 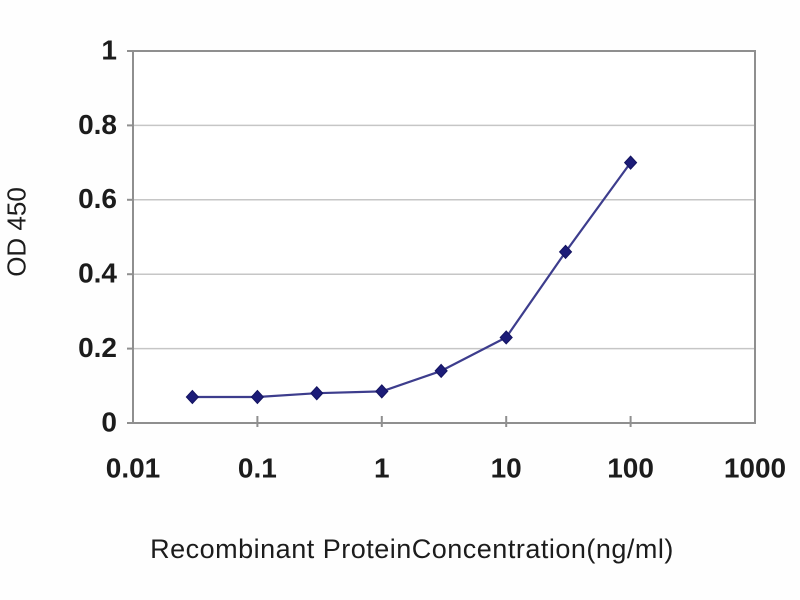 What do you see at coordinates (257, 467) in the screenshot?
I see `x-tick-label: 0.1` at bounding box center [257, 467].